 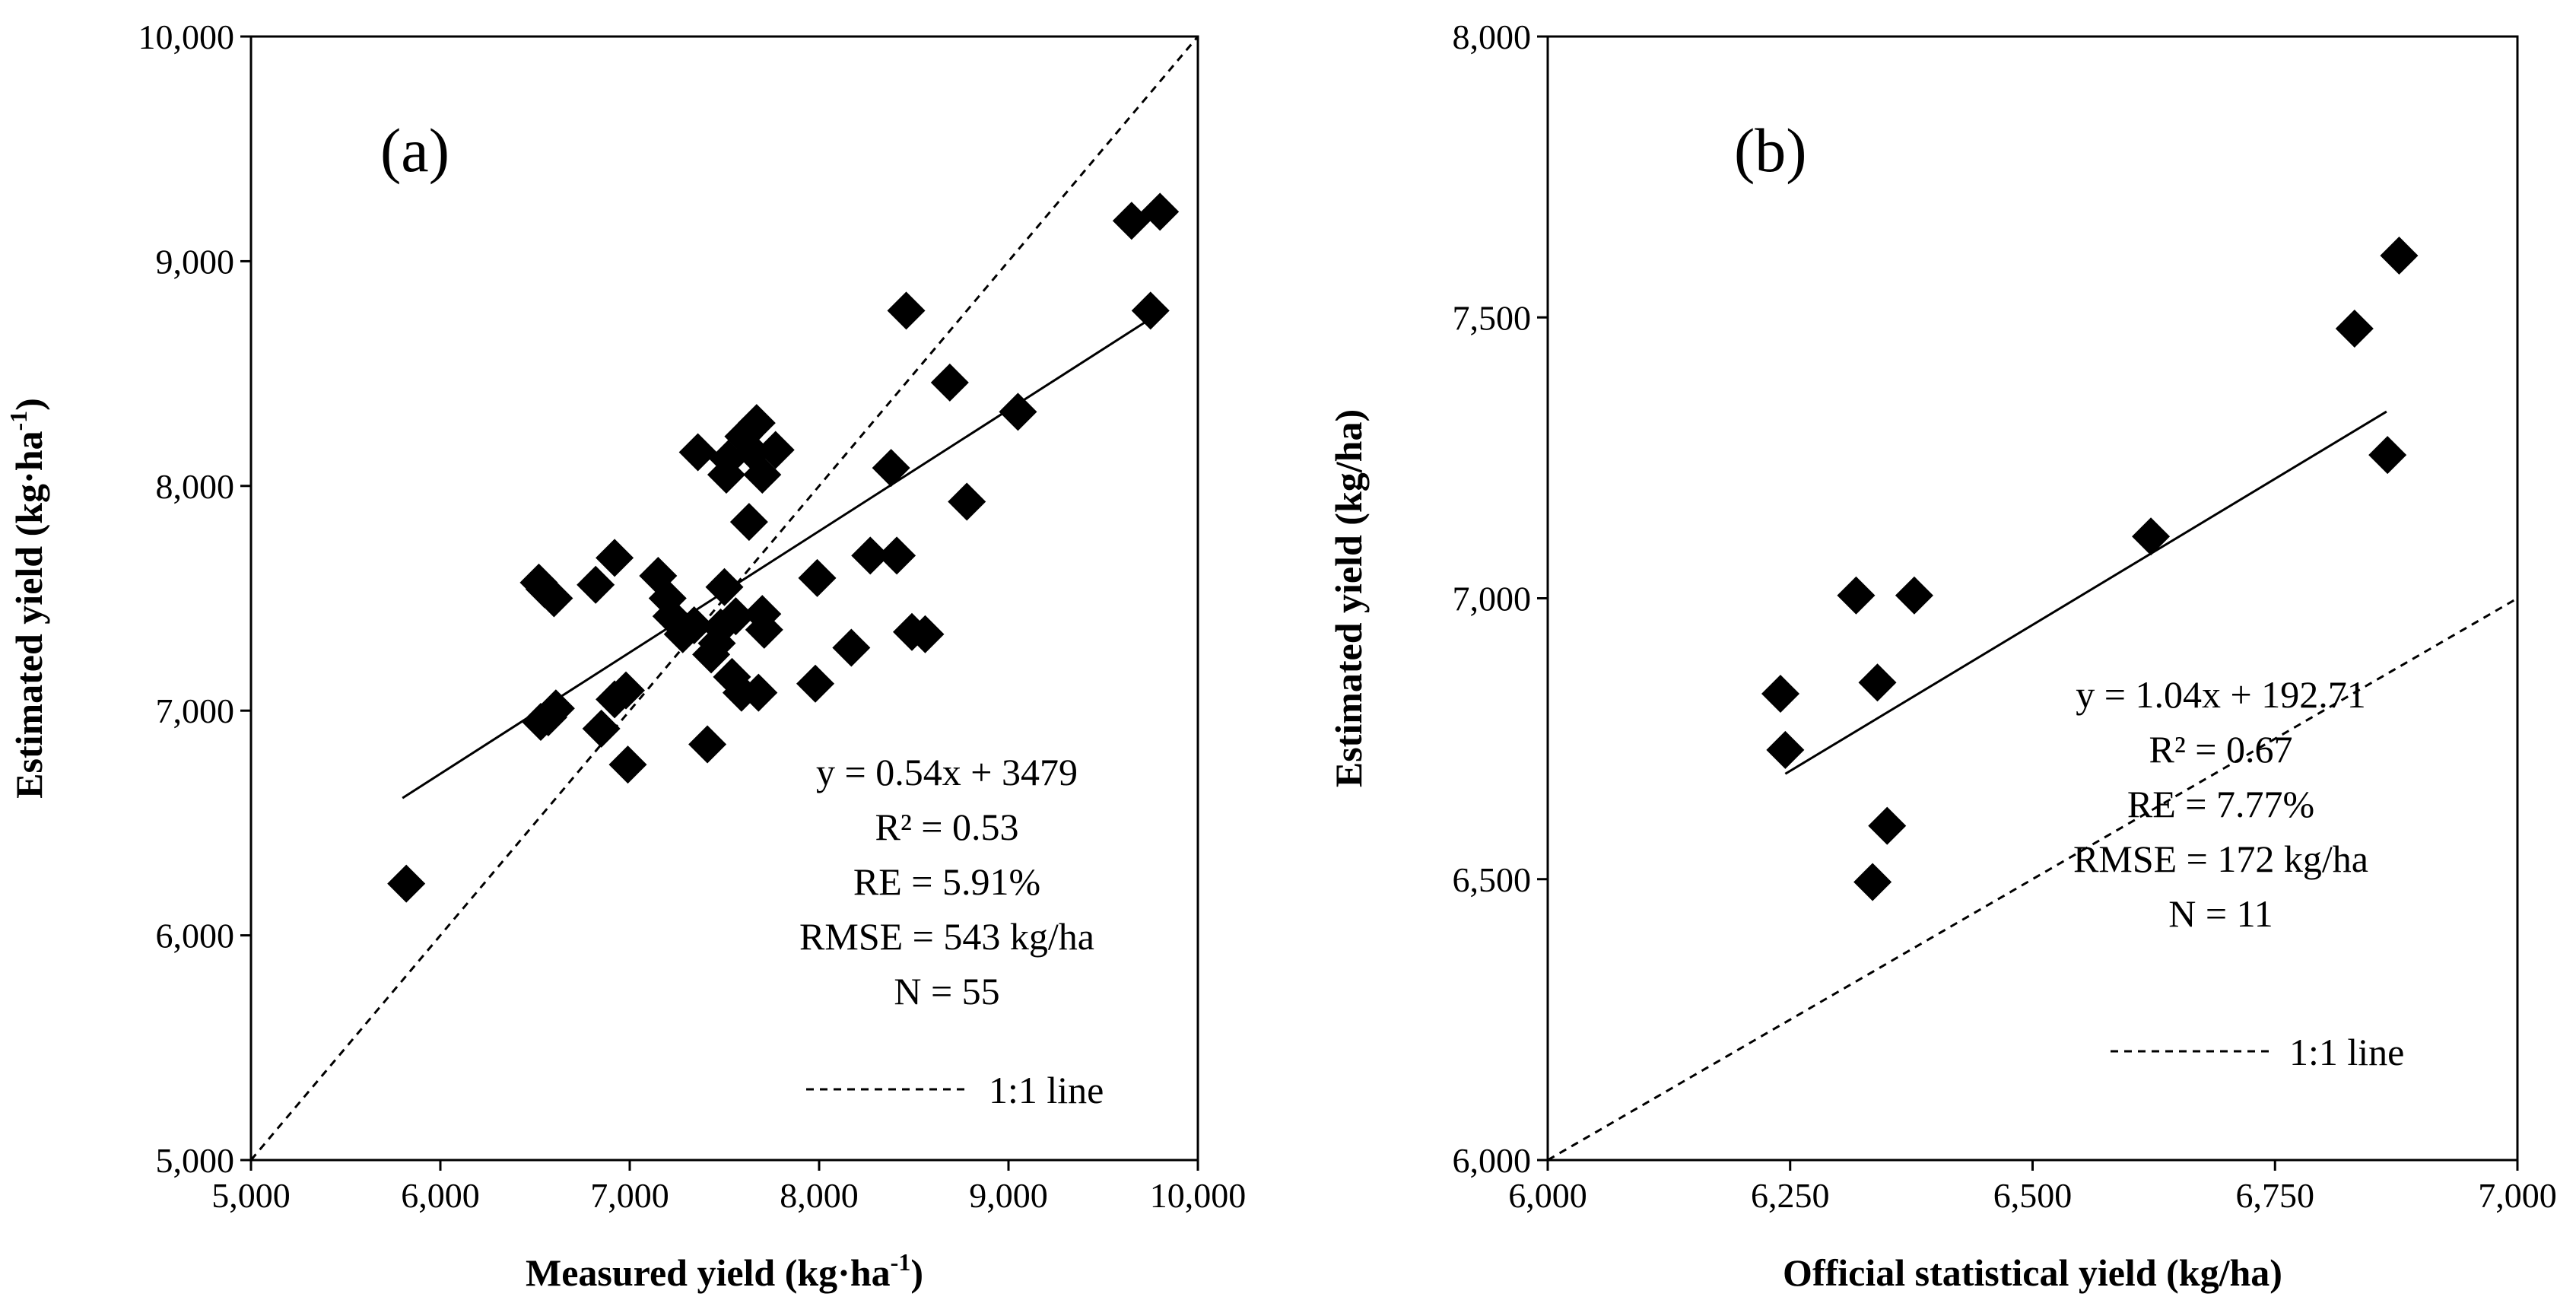 I want to click on stat-line: RE = 5.91%, so click(x=947, y=881).